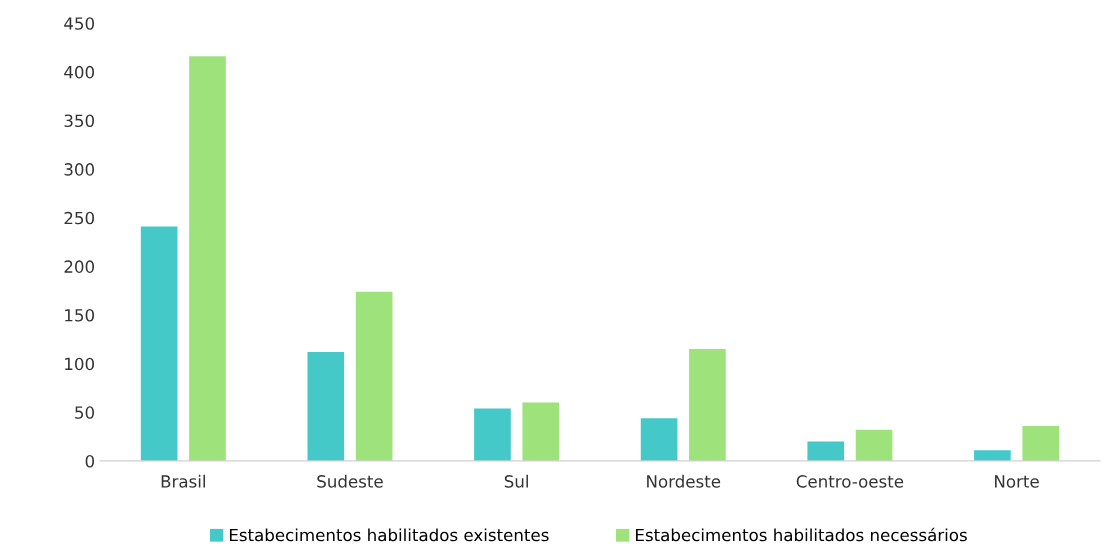  I want to click on y-tick-label: 200, so click(79, 266).